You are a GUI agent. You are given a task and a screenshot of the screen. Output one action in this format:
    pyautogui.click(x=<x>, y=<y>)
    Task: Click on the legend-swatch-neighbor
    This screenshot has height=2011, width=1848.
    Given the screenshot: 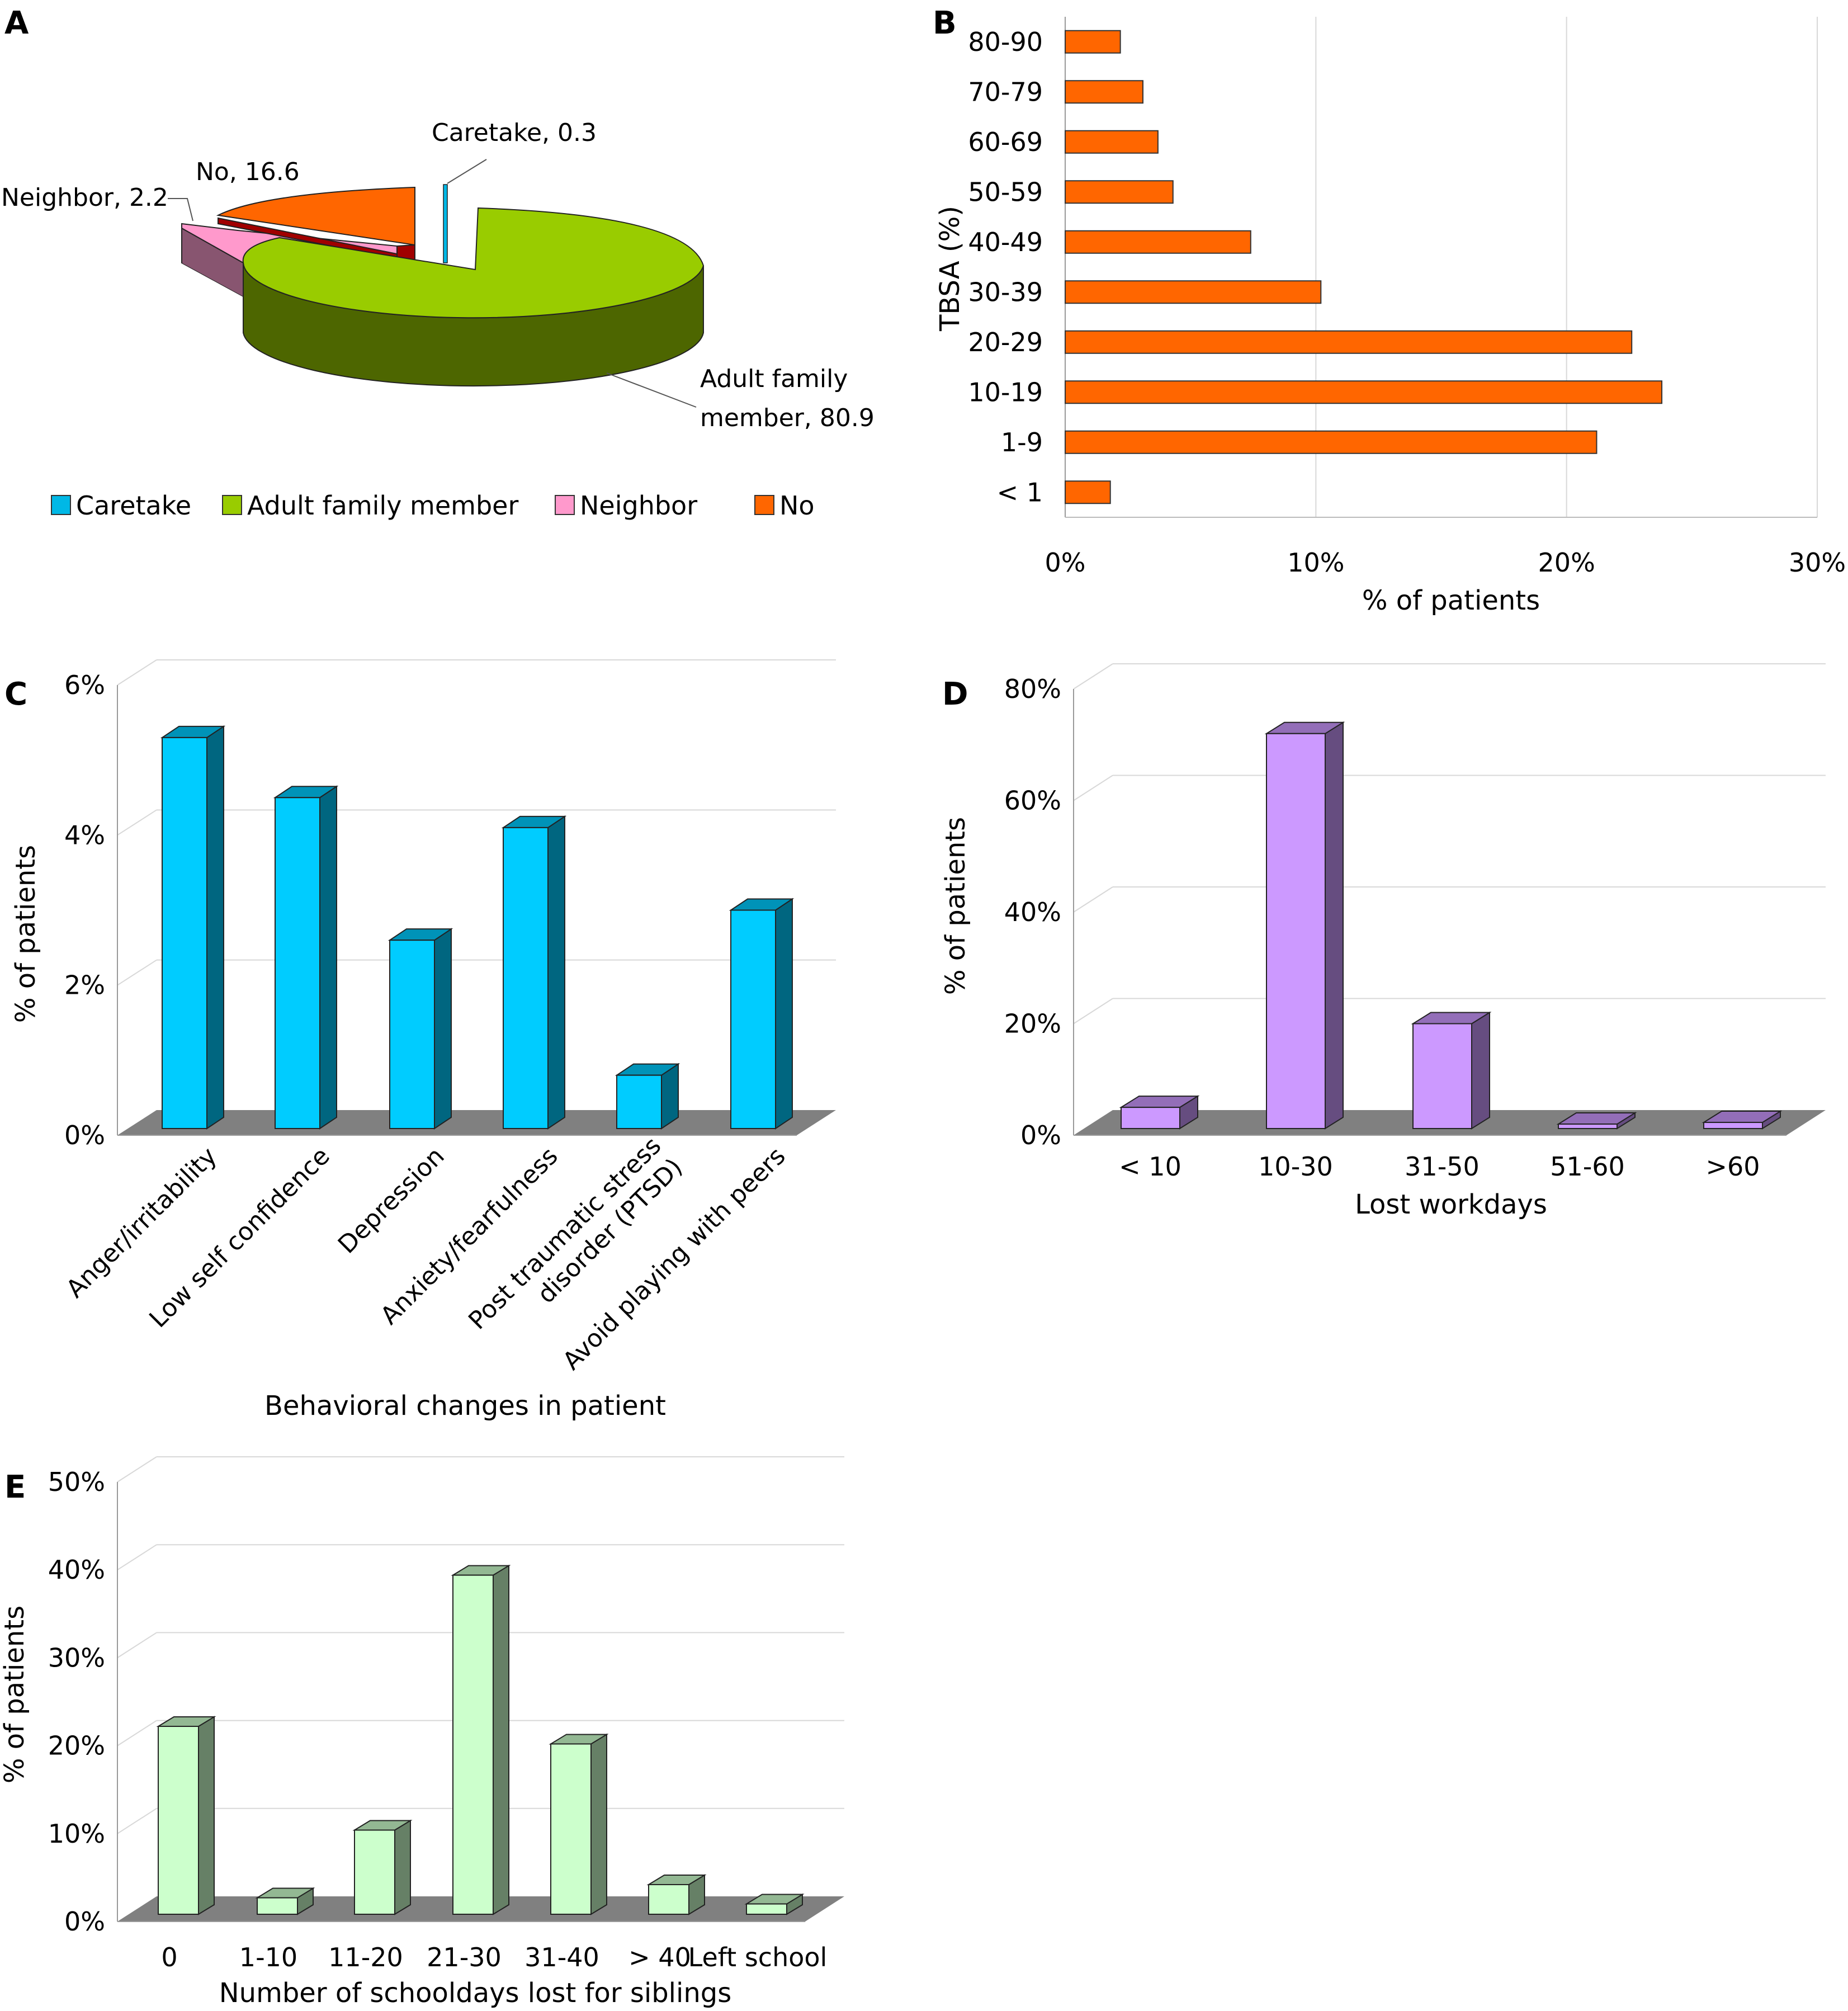 What is the action you would take?
    pyautogui.click(x=565, y=505)
    